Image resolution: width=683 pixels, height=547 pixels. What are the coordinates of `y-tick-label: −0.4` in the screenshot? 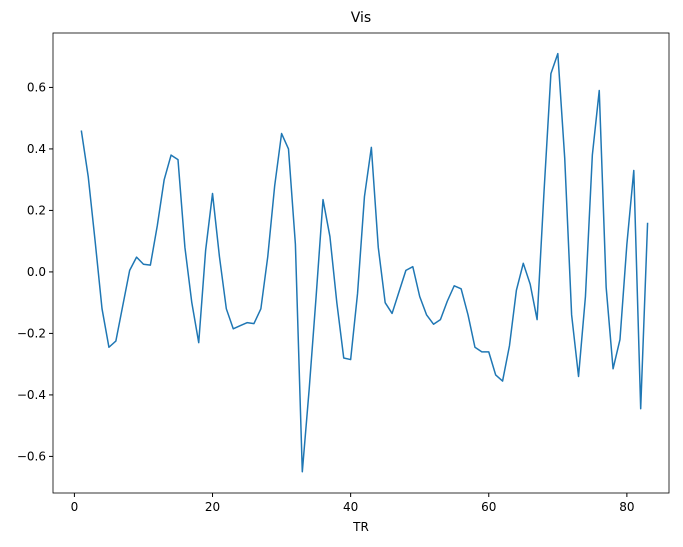 It's located at (31, 395).